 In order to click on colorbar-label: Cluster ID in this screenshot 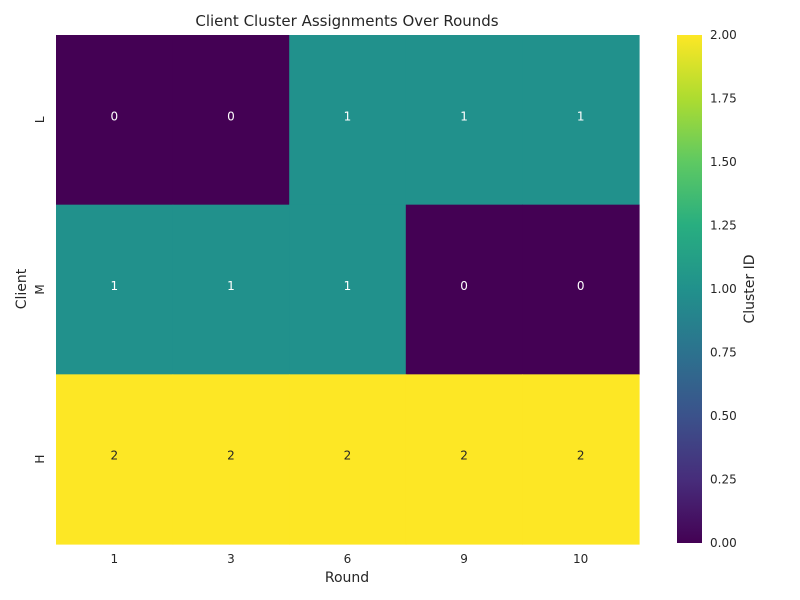, I will do `click(750, 288)`.